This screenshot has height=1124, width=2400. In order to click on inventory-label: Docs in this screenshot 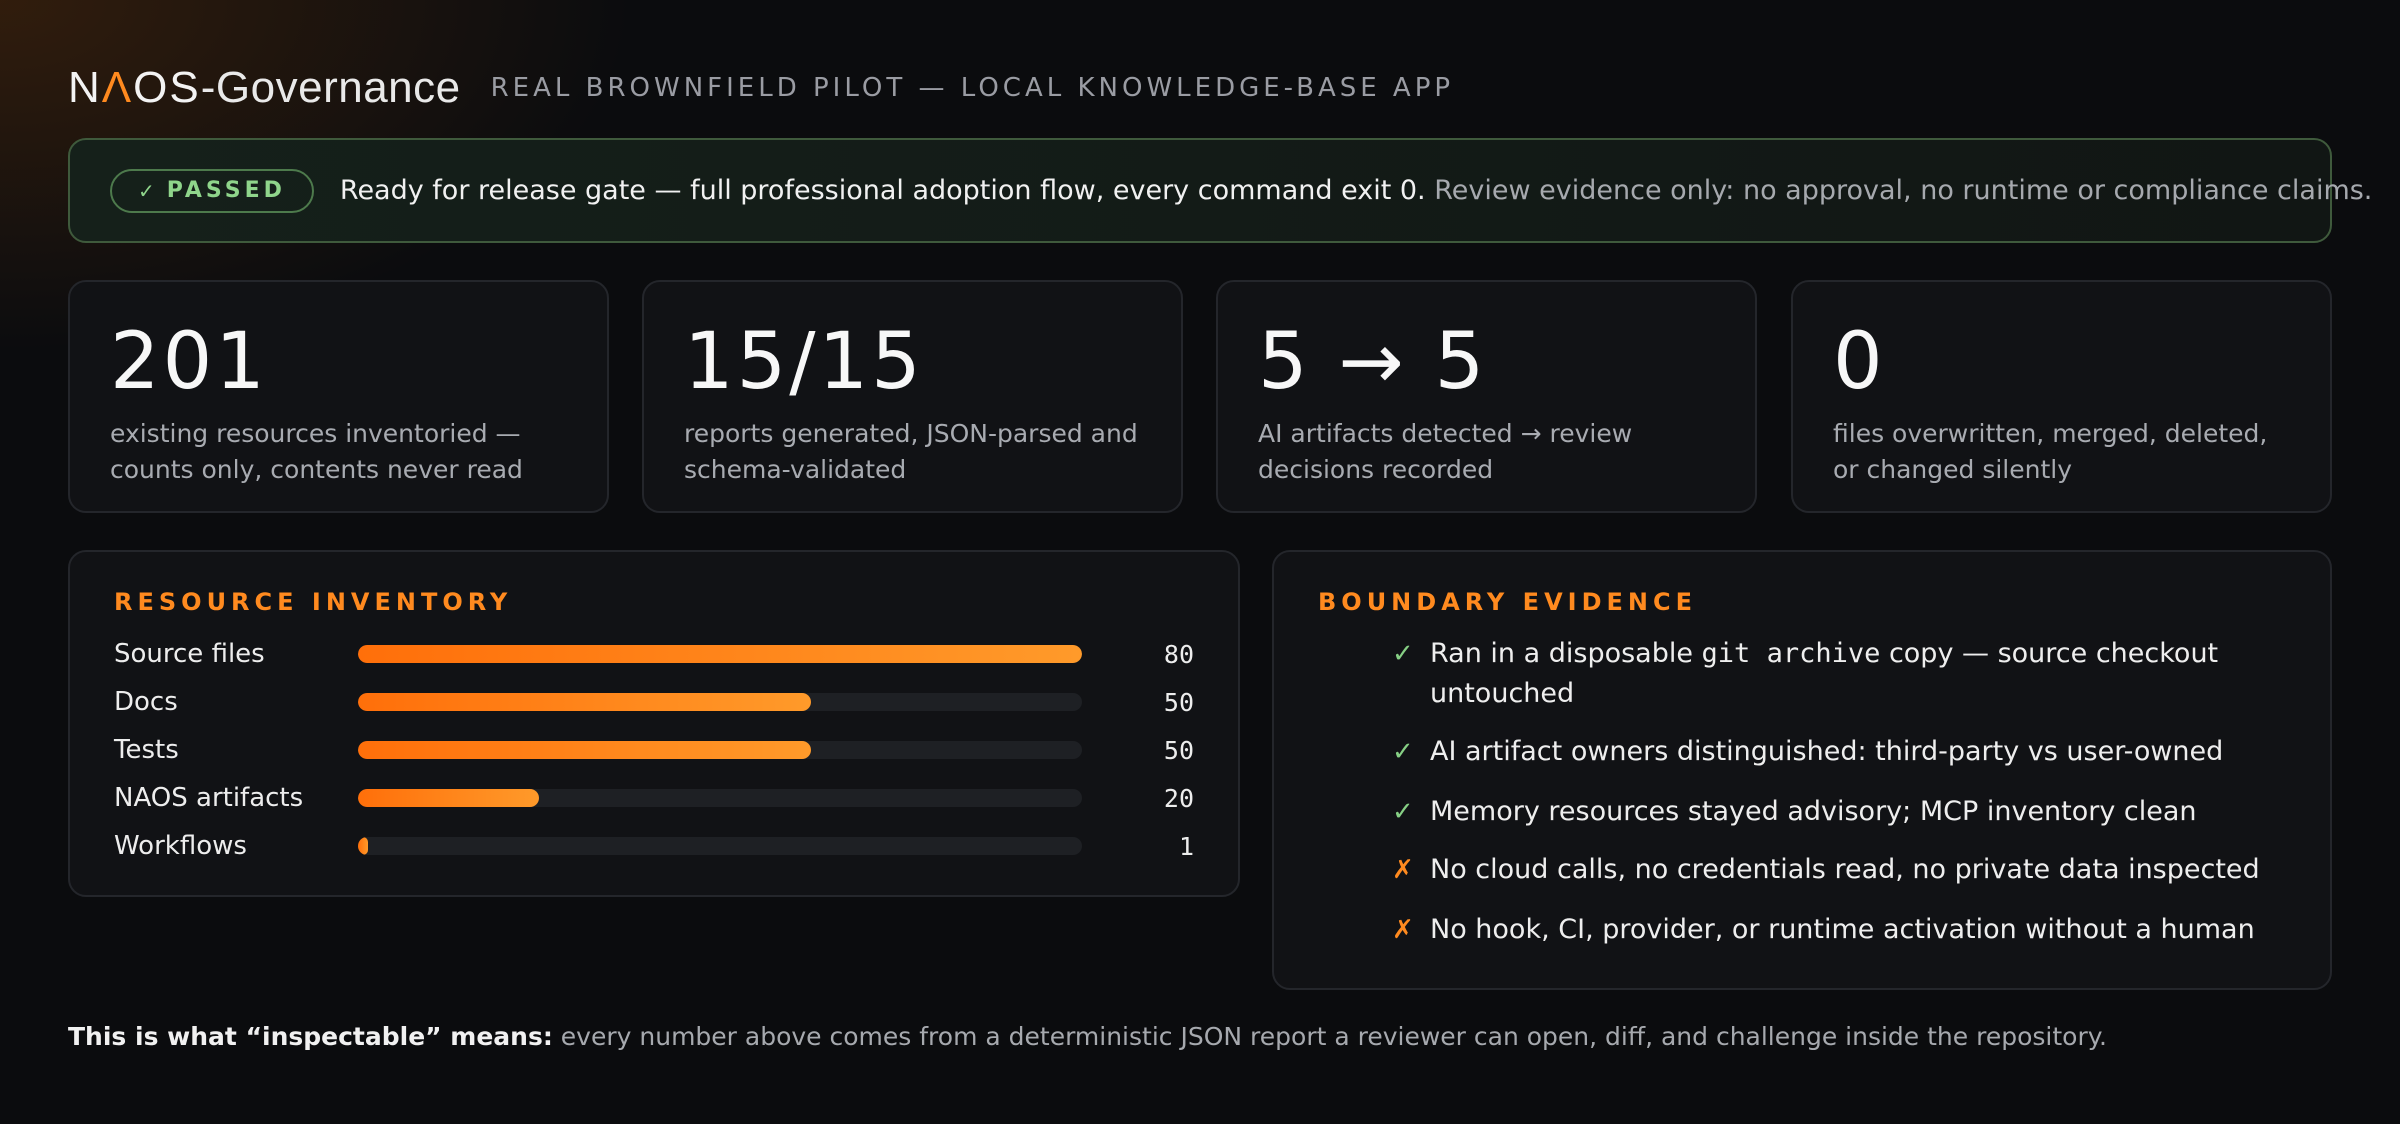, I will do `click(146, 702)`.